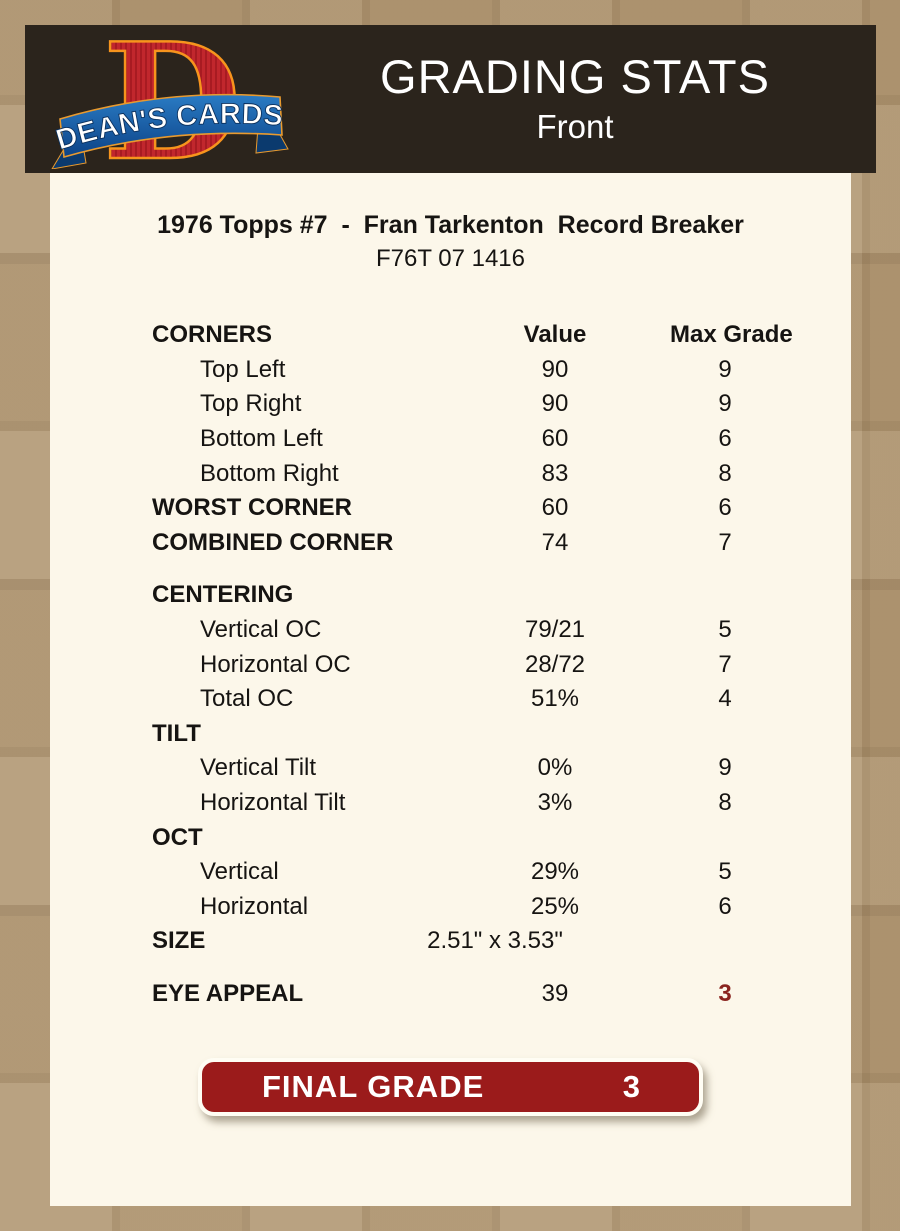 This screenshot has height=1231, width=900. I want to click on row-value: 3%, so click(555, 803).